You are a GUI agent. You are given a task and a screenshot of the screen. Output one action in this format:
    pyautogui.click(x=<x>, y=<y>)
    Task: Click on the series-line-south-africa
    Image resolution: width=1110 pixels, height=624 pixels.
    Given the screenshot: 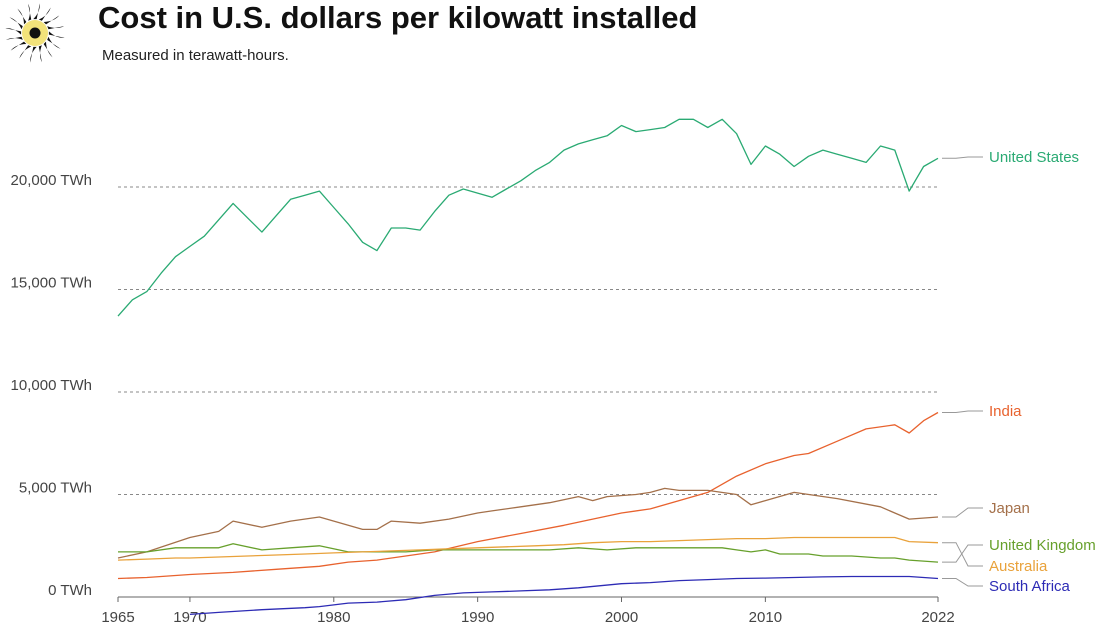 What is the action you would take?
    pyautogui.click(x=564, y=595)
    